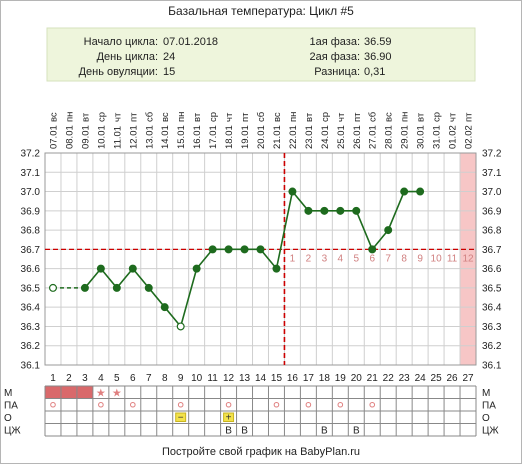  What do you see at coordinates (8, 393) in the screenshot?
I see `row-label-left: М` at bounding box center [8, 393].